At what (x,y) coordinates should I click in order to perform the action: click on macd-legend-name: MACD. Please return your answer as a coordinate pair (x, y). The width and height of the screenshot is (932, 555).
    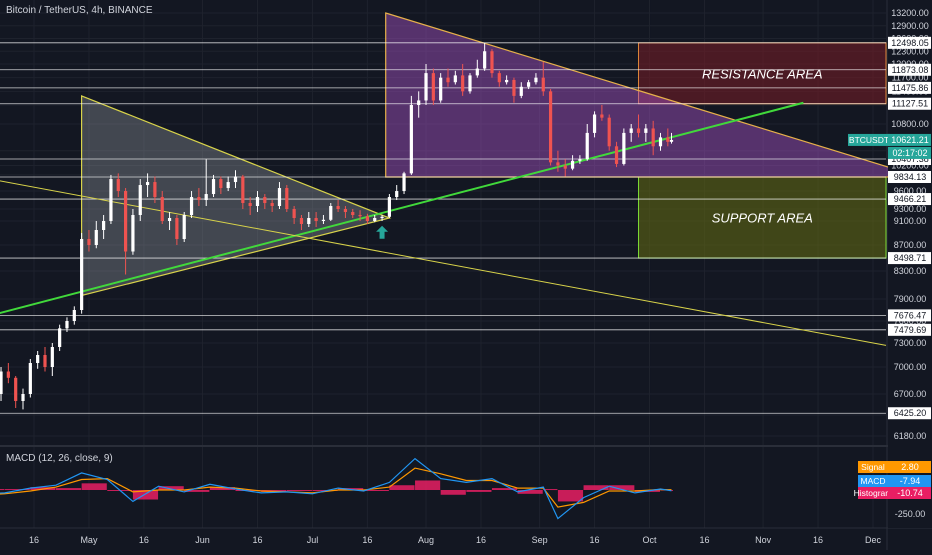
    Looking at the image, I should click on (872, 481).